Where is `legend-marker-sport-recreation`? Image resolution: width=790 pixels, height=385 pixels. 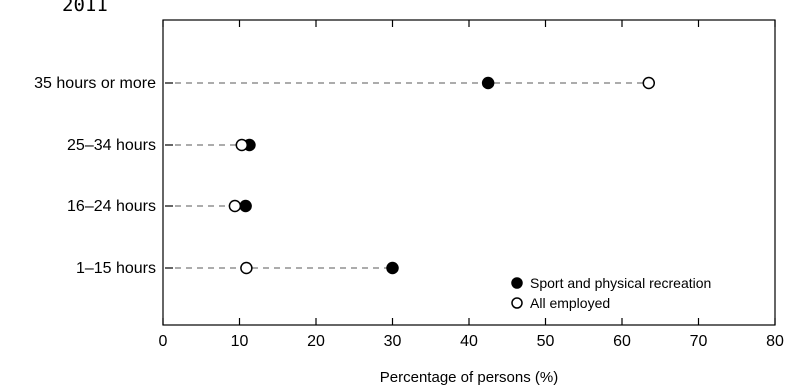 legend-marker-sport-recreation is located at coordinates (517, 283).